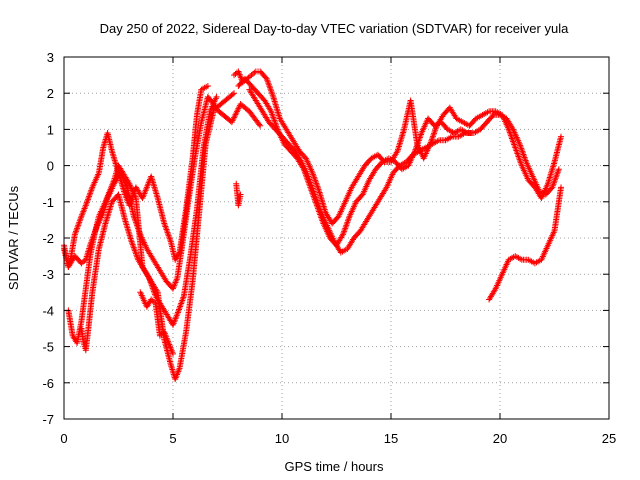 The width and height of the screenshot is (640, 480). What do you see at coordinates (282, 438) in the screenshot?
I see `x-tick-label: 10` at bounding box center [282, 438].